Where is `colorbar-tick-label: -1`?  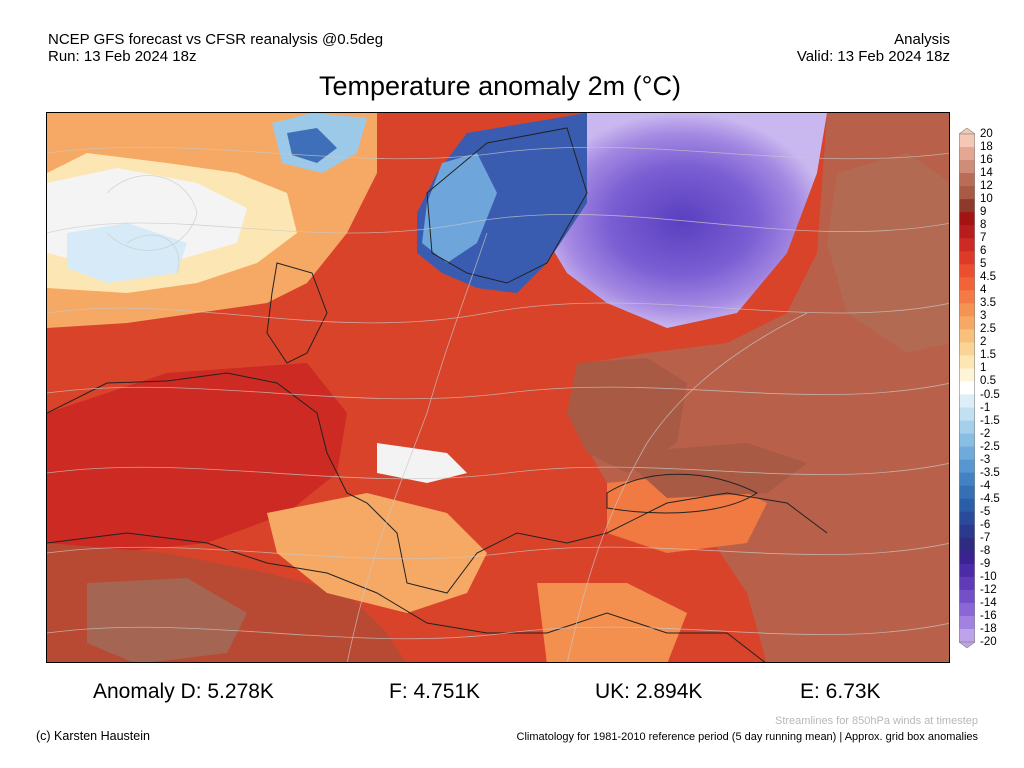 colorbar-tick-label: -1 is located at coordinates (985, 407).